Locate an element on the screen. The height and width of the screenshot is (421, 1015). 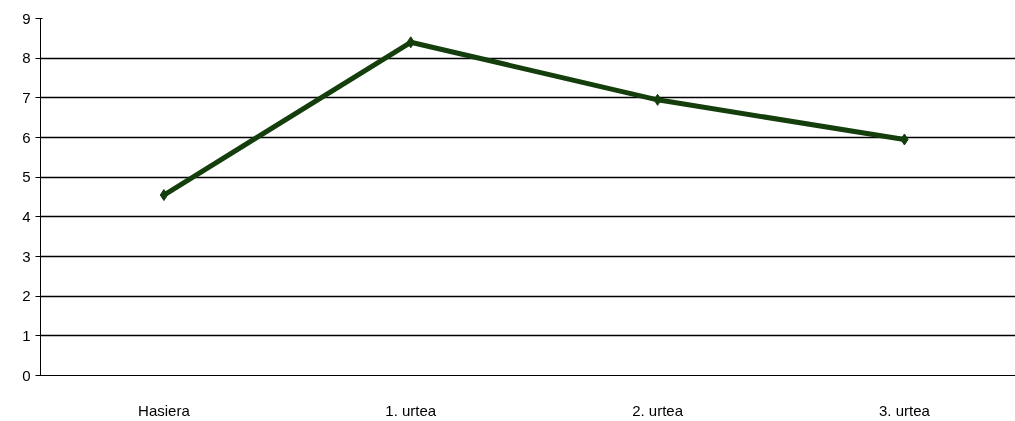
y-tick-label: 0 is located at coordinates (26, 375).